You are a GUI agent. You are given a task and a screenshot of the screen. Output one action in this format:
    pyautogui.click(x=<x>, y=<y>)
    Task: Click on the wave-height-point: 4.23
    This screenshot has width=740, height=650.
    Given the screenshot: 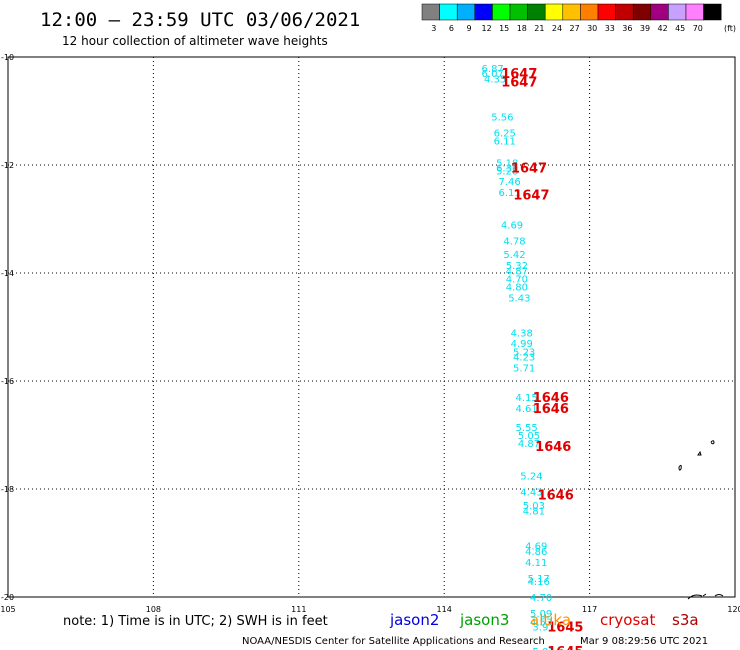 What is the action you would take?
    pyautogui.click(x=524, y=358)
    